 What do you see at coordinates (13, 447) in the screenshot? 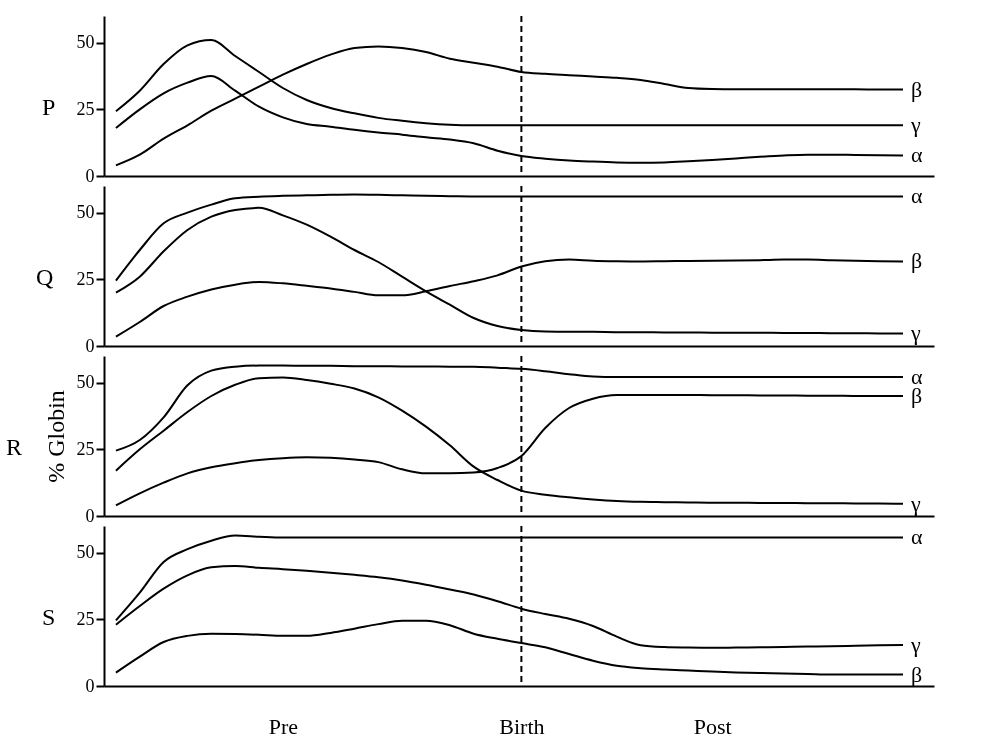
I see `text: R` at bounding box center [13, 447].